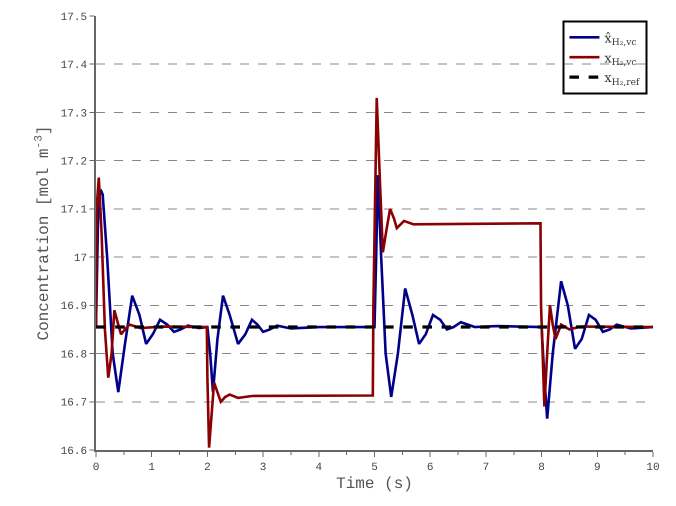  I want to click on y-tick-label: 17, so click(81, 258).